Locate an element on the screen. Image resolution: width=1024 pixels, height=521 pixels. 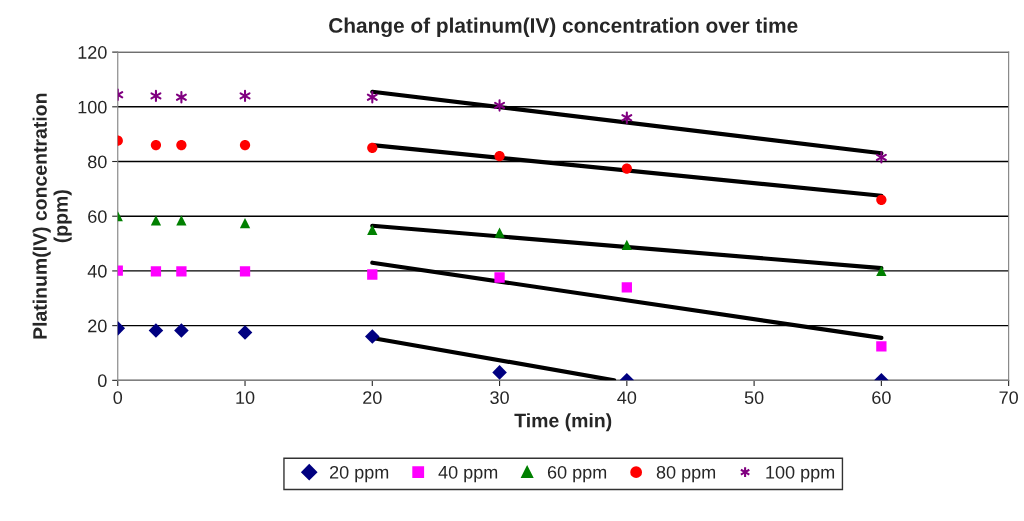
x-tick-label: 10 is located at coordinates (245, 398).